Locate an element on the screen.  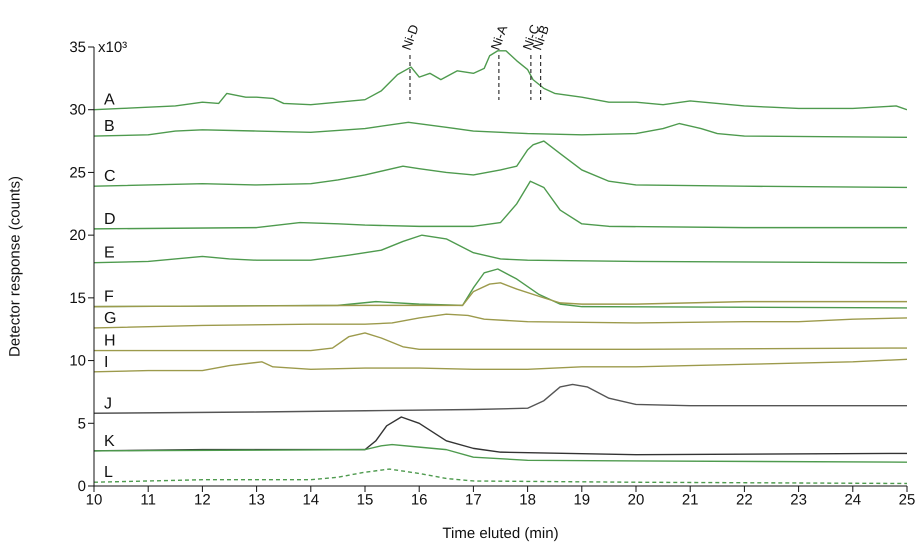
ref-line-label: Ni-D is located at coordinates (410, 37).